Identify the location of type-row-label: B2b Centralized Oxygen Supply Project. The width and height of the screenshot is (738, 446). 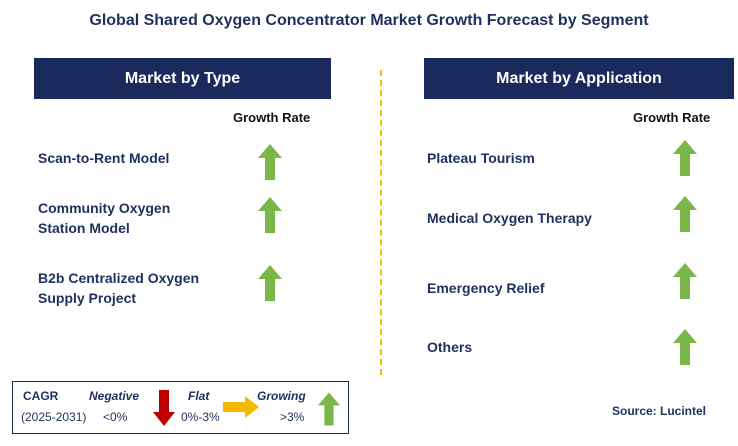
(119, 288).